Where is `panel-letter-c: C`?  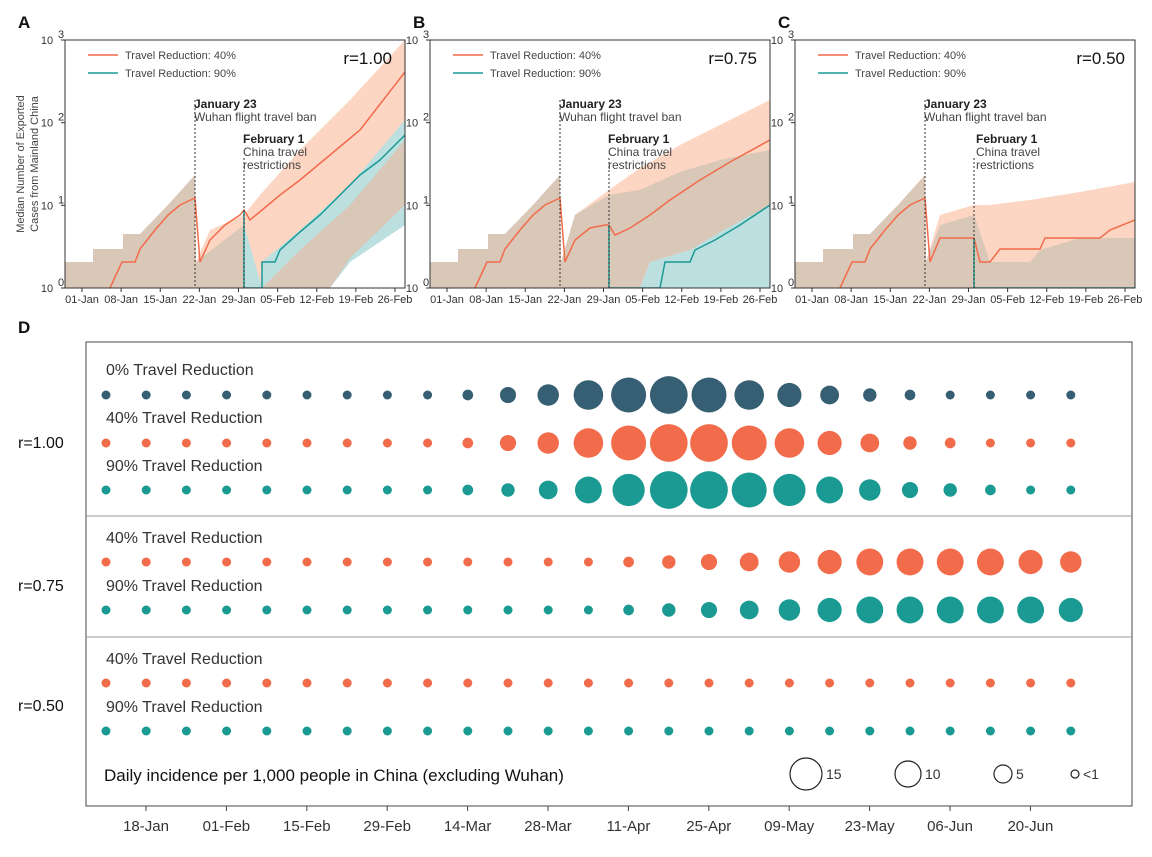
panel-letter-c: C is located at coordinates (784, 22).